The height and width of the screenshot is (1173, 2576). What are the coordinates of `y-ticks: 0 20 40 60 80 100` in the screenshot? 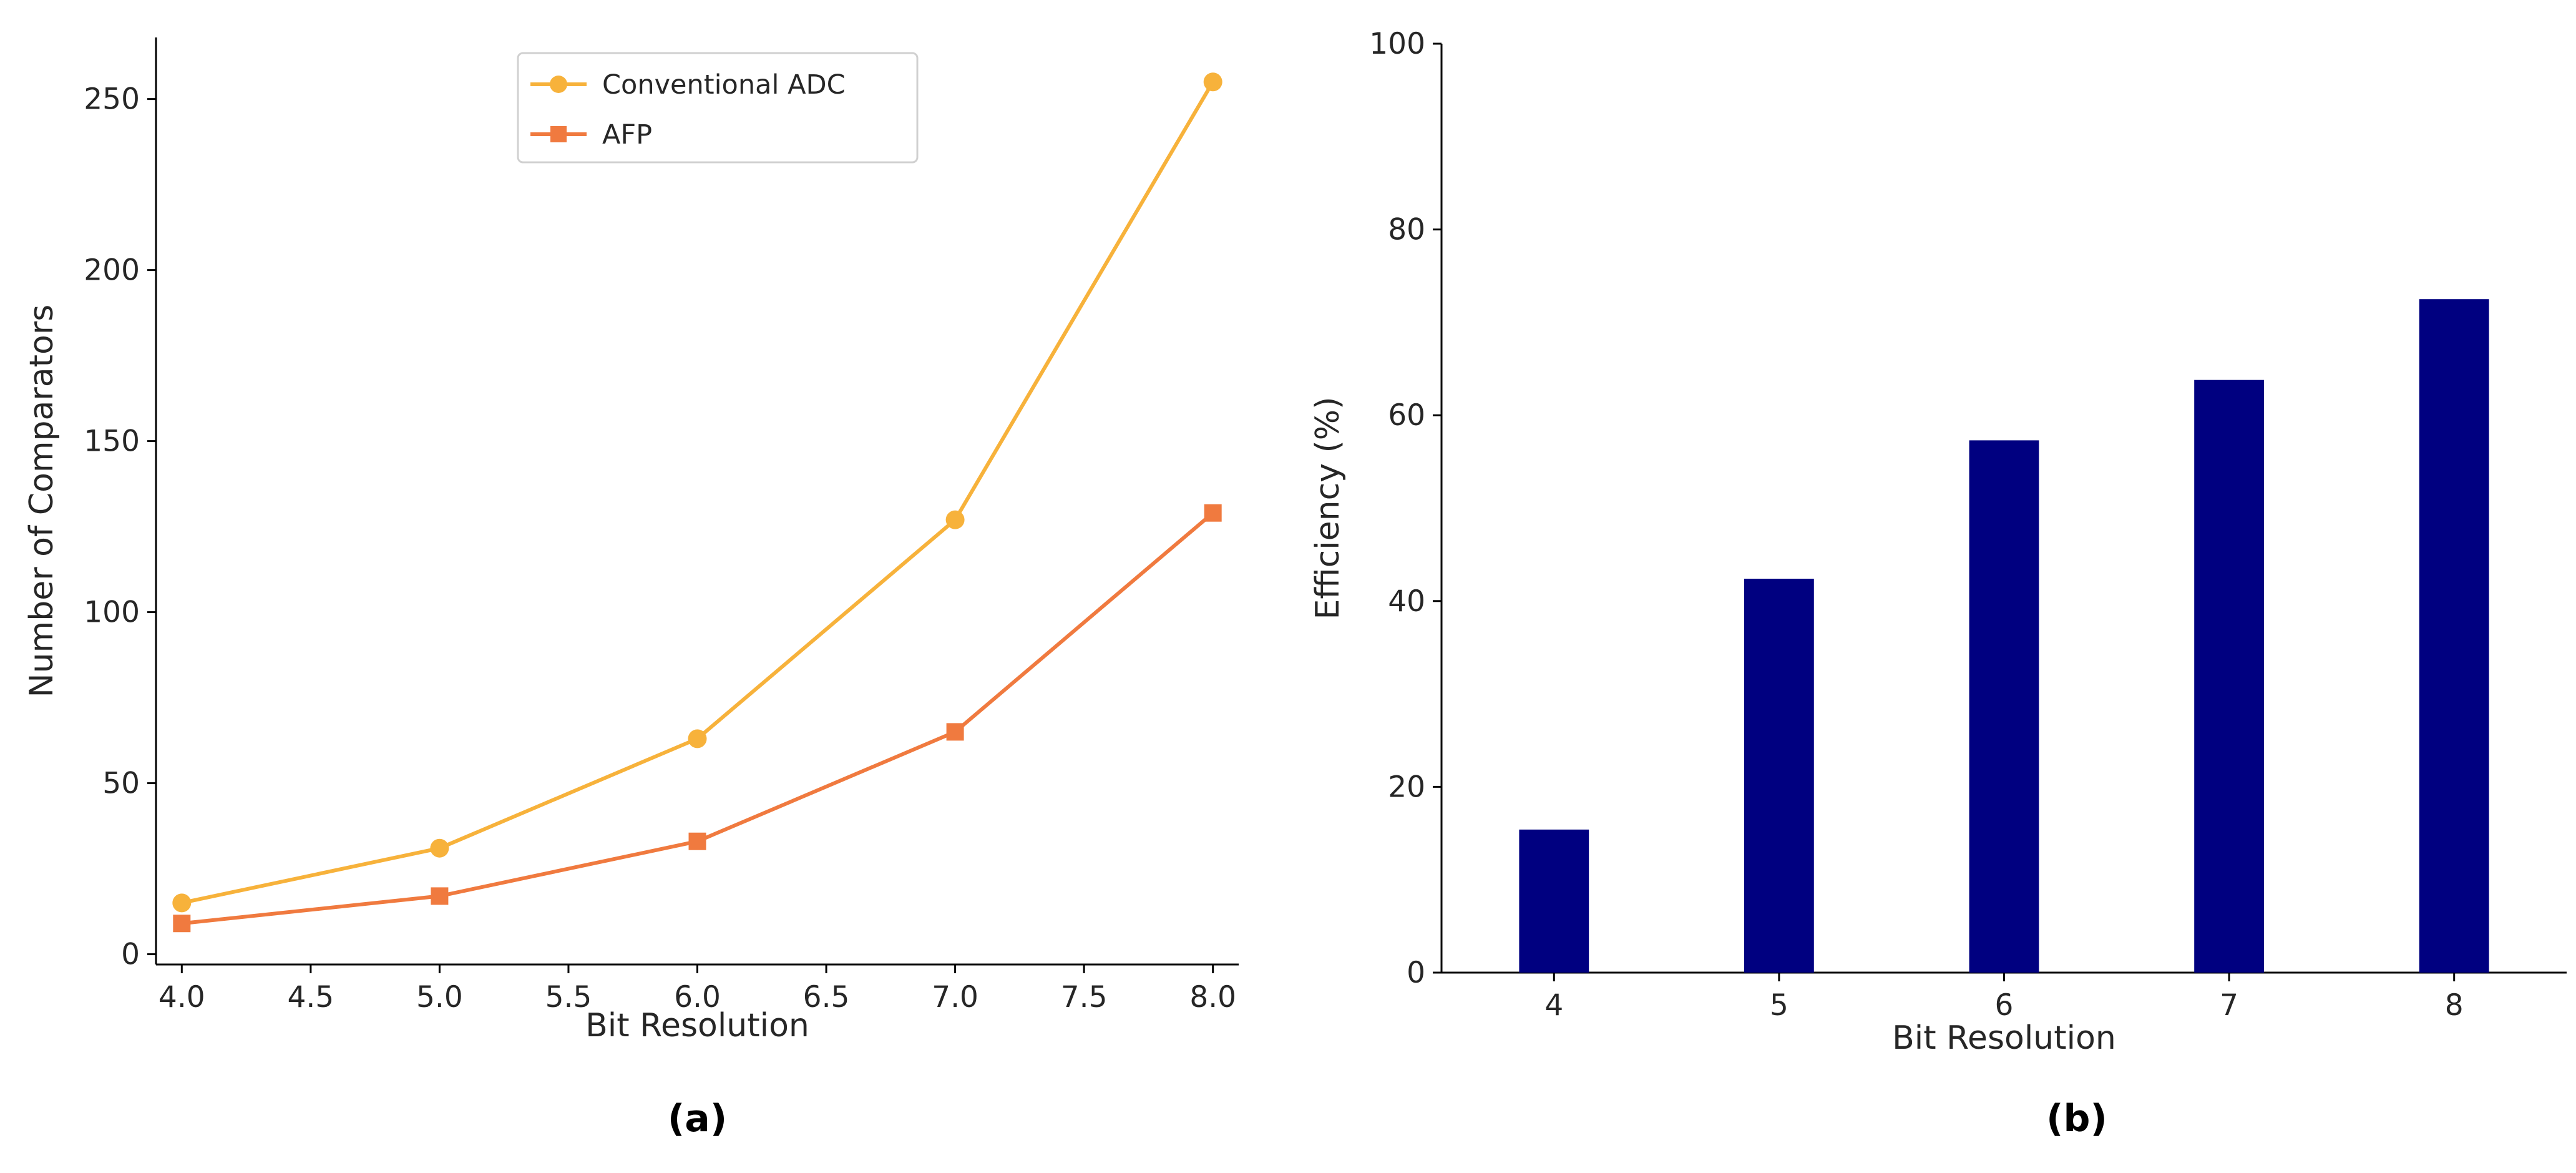 It's located at (1405, 508).